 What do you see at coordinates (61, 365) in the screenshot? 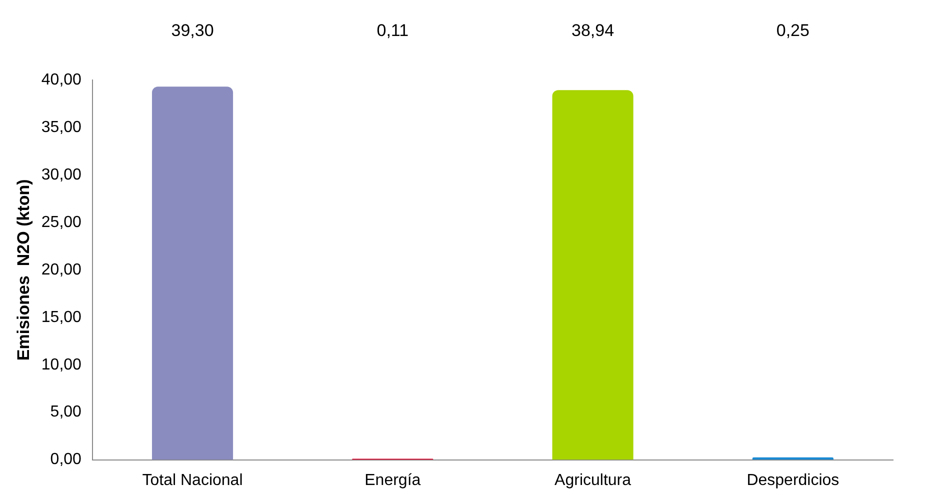
I see `y-tick-label: 10,00` at bounding box center [61, 365].